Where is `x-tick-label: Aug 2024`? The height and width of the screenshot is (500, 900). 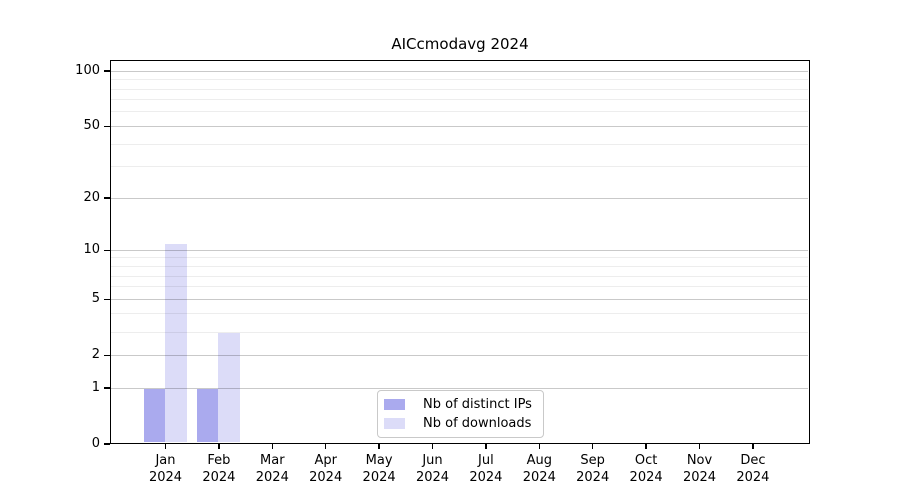
x-tick-label: Aug 2024 is located at coordinates (539, 469).